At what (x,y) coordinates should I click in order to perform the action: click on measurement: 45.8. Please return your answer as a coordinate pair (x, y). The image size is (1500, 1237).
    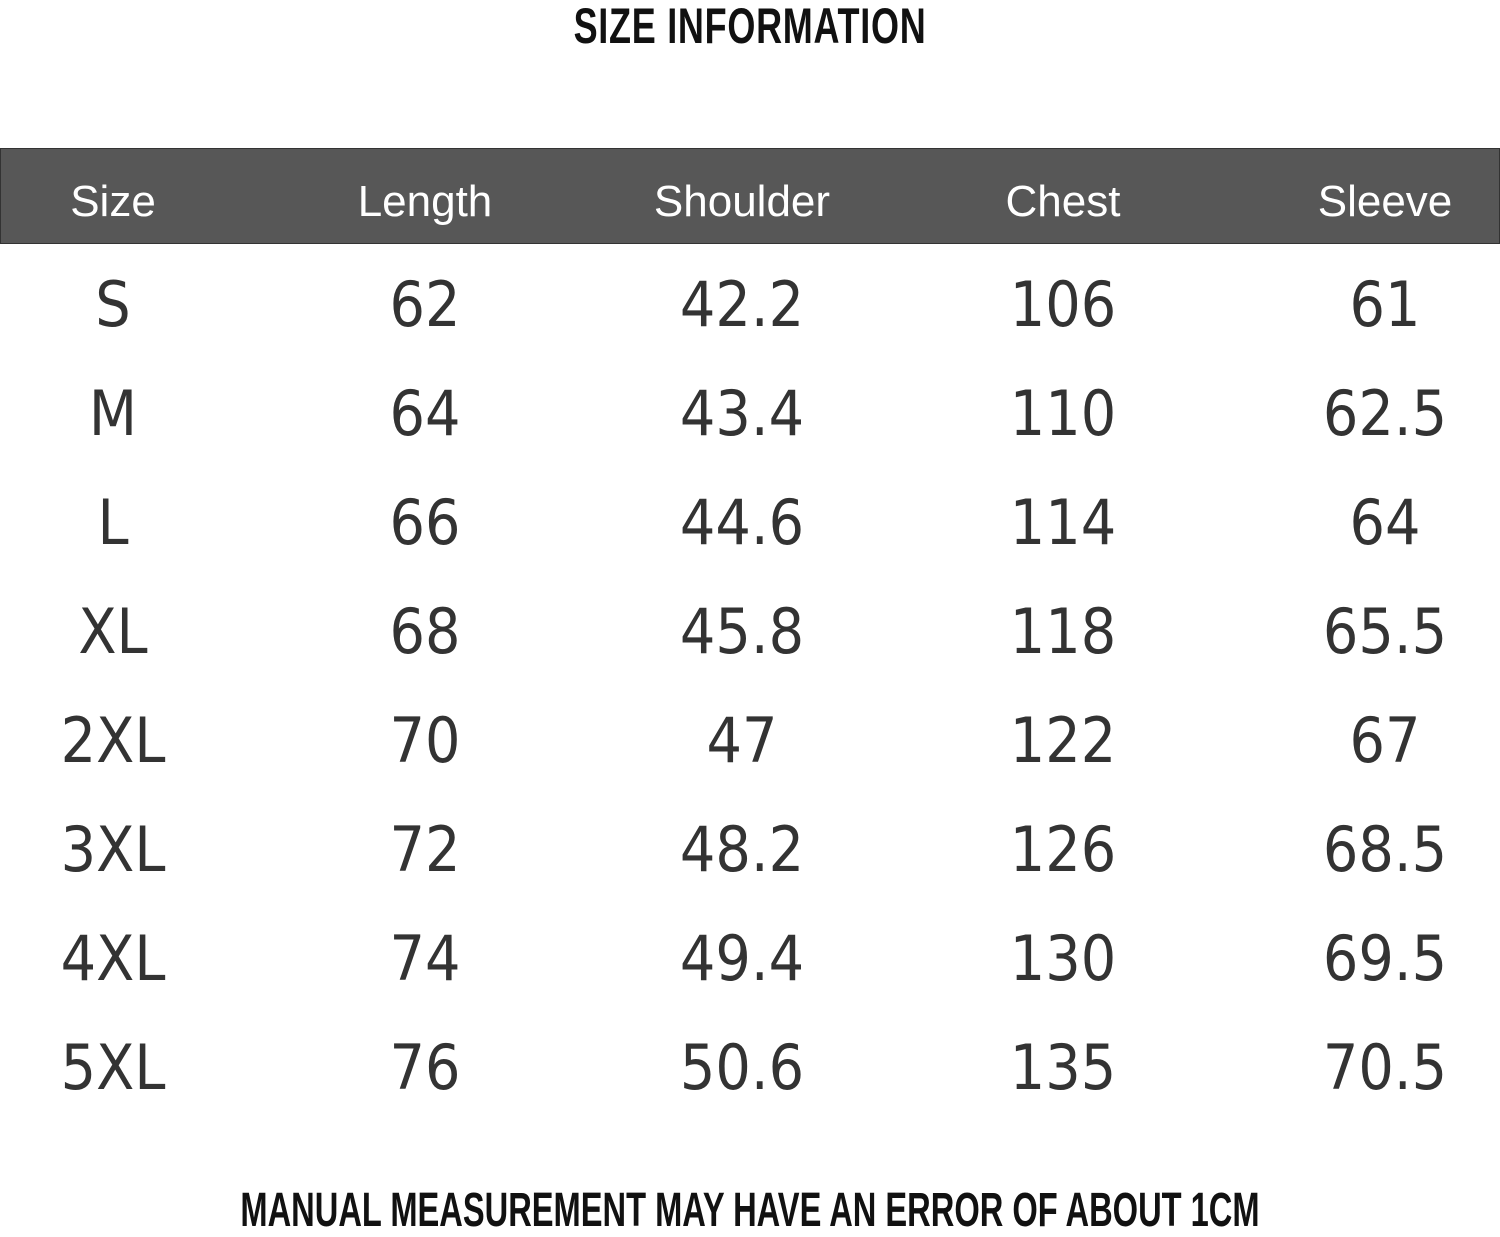
    Looking at the image, I should click on (742, 631).